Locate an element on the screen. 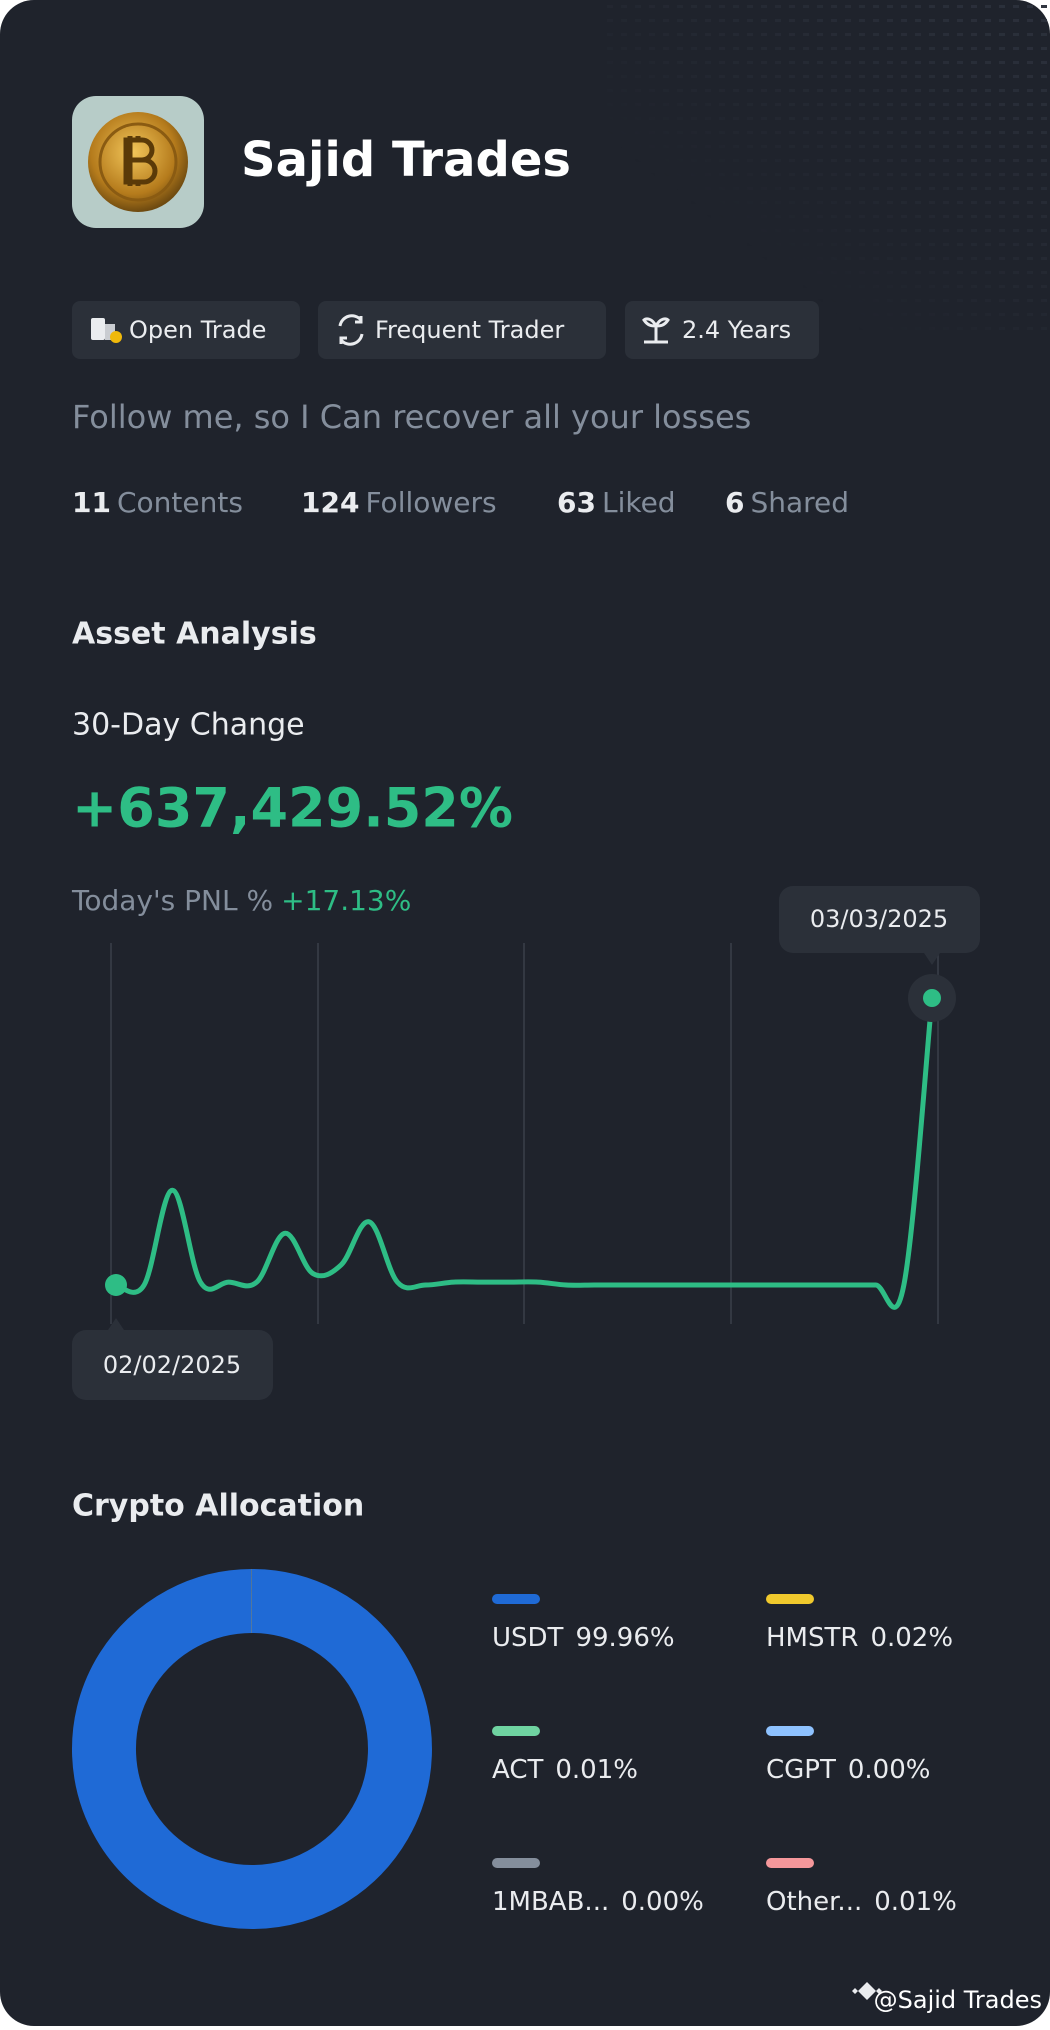 The image size is (1050, 2030). stat-value: 6 is located at coordinates (734, 502).